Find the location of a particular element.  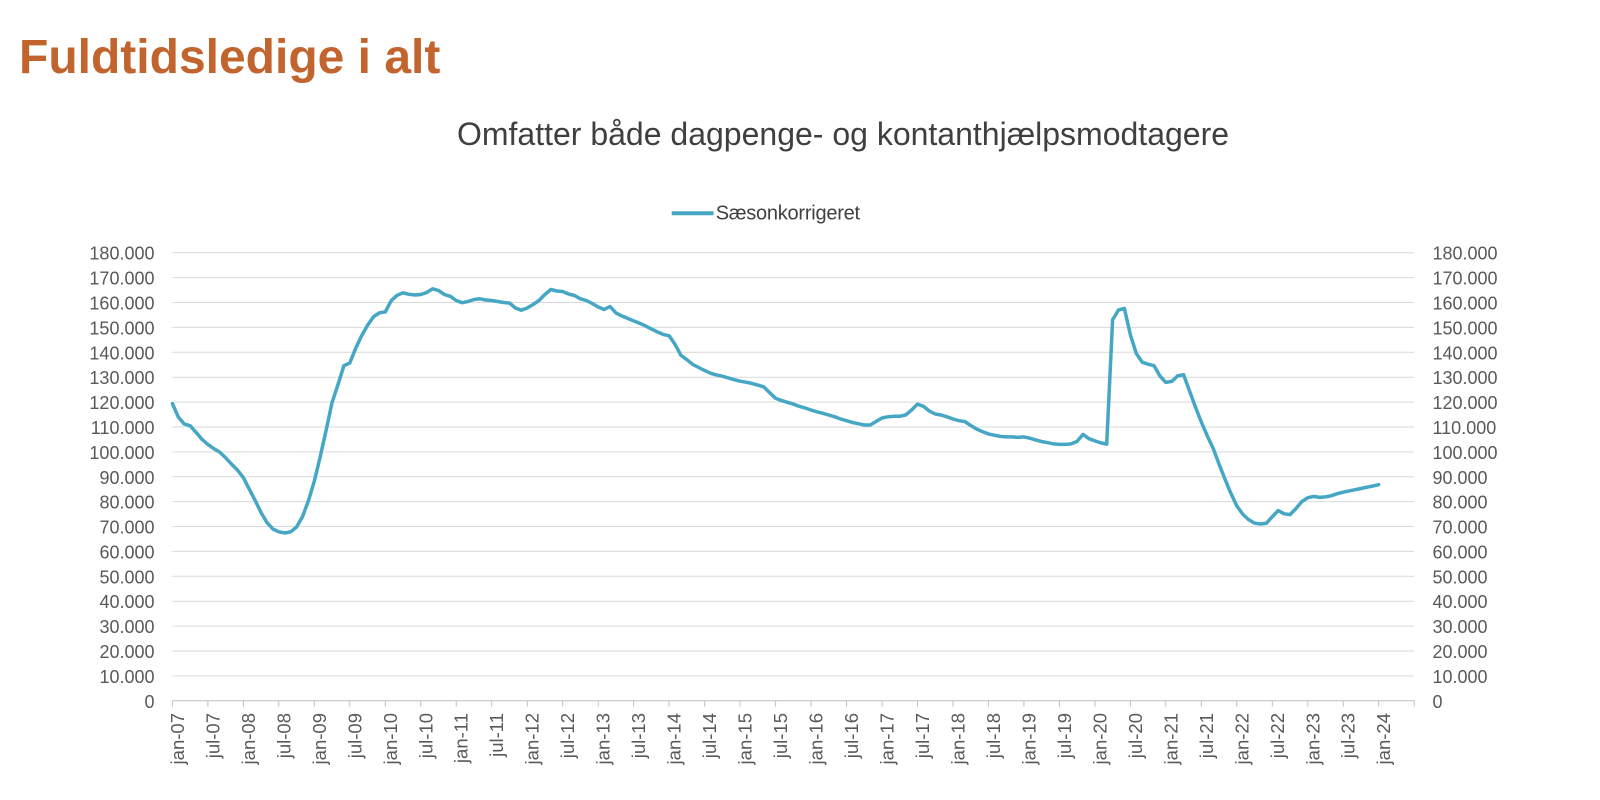

svg-text: jan-19 is located at coordinates (1028, 739).